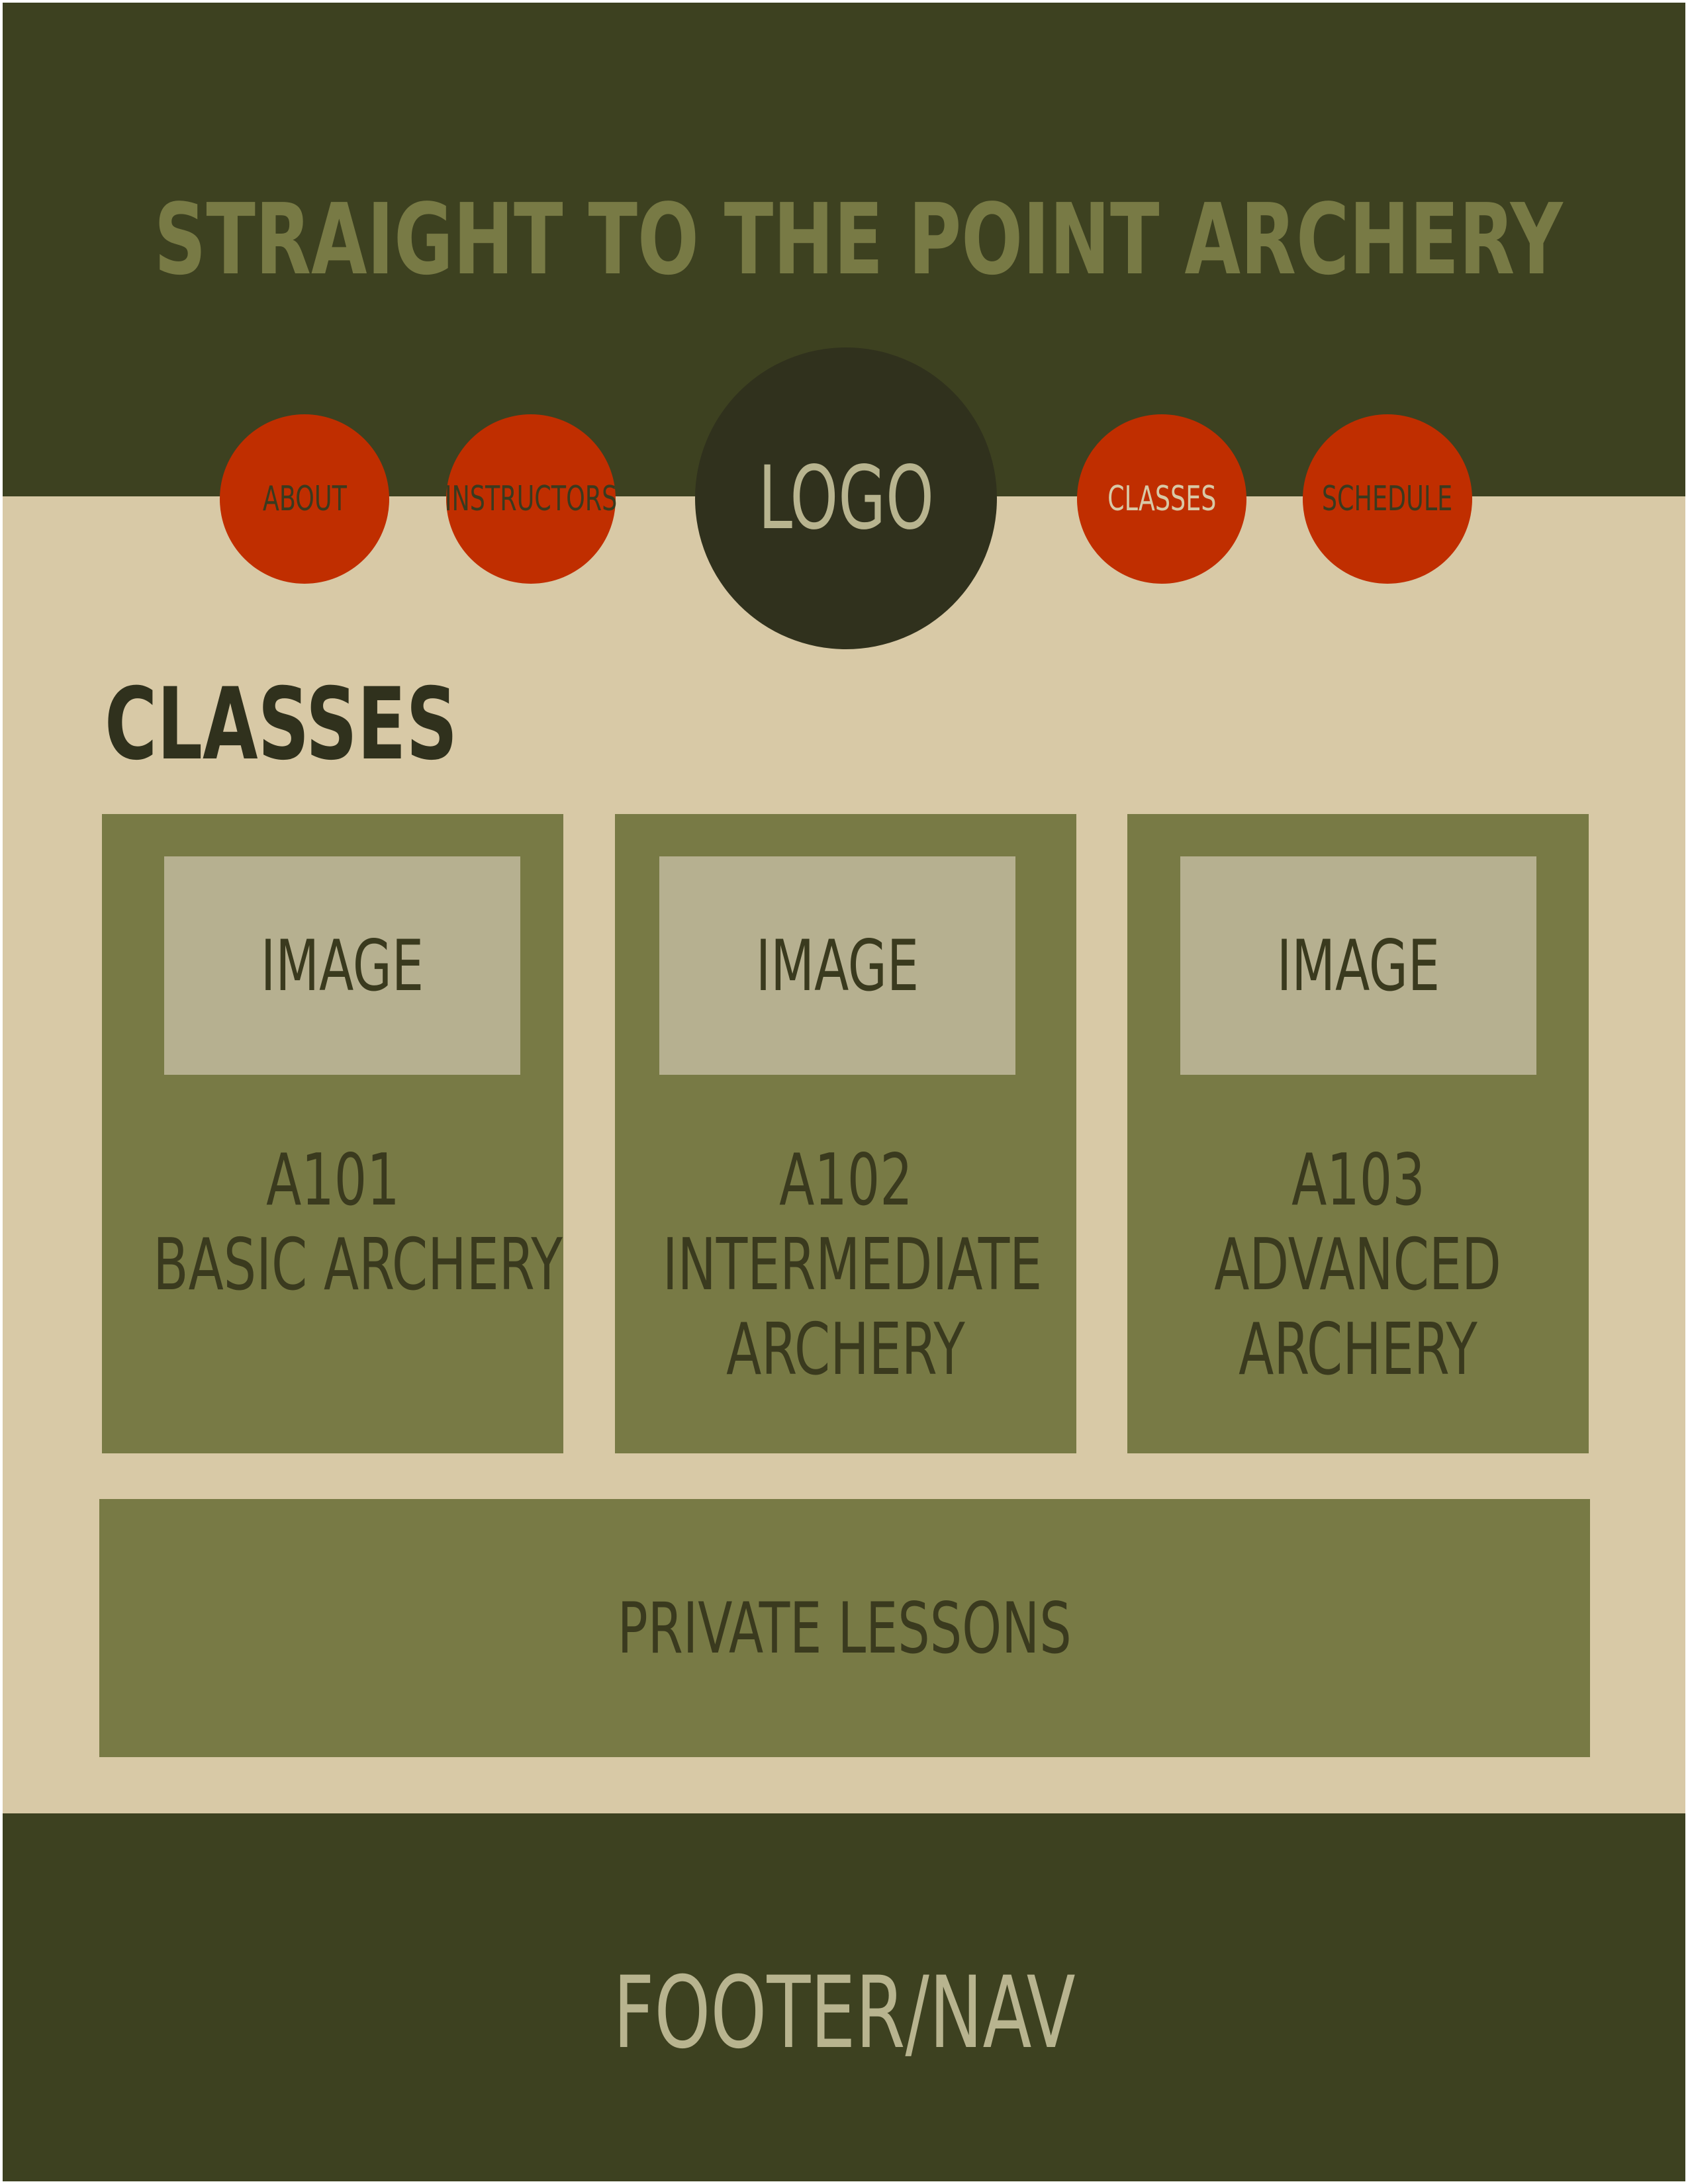 This screenshot has height=2184, width=1688. I want to click on nav-about-label: ABOUT, so click(304, 499).